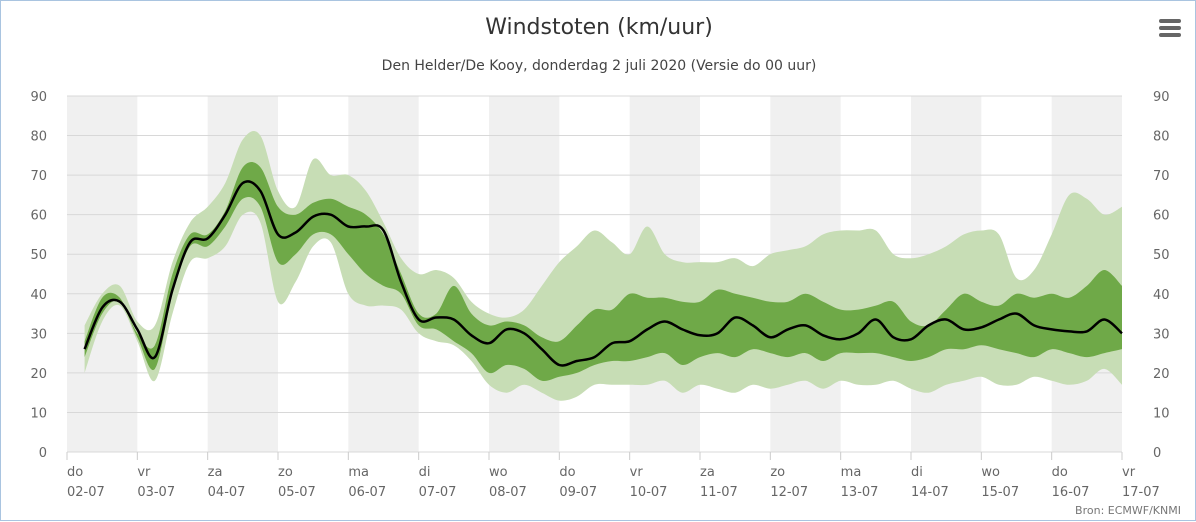 The height and width of the screenshot is (522, 1196). What do you see at coordinates (1161, 413) in the screenshot?
I see `y-tick-label-right: 10` at bounding box center [1161, 413].